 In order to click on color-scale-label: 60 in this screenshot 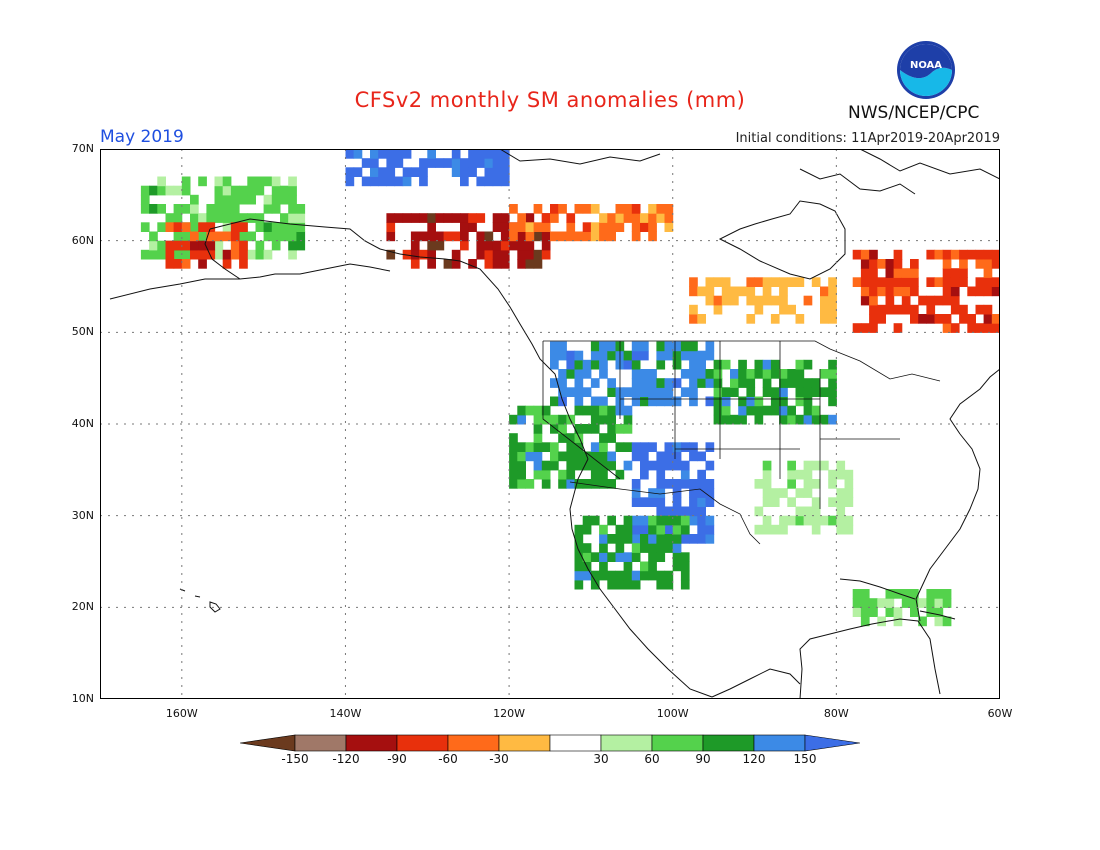, I will do `click(652, 759)`.